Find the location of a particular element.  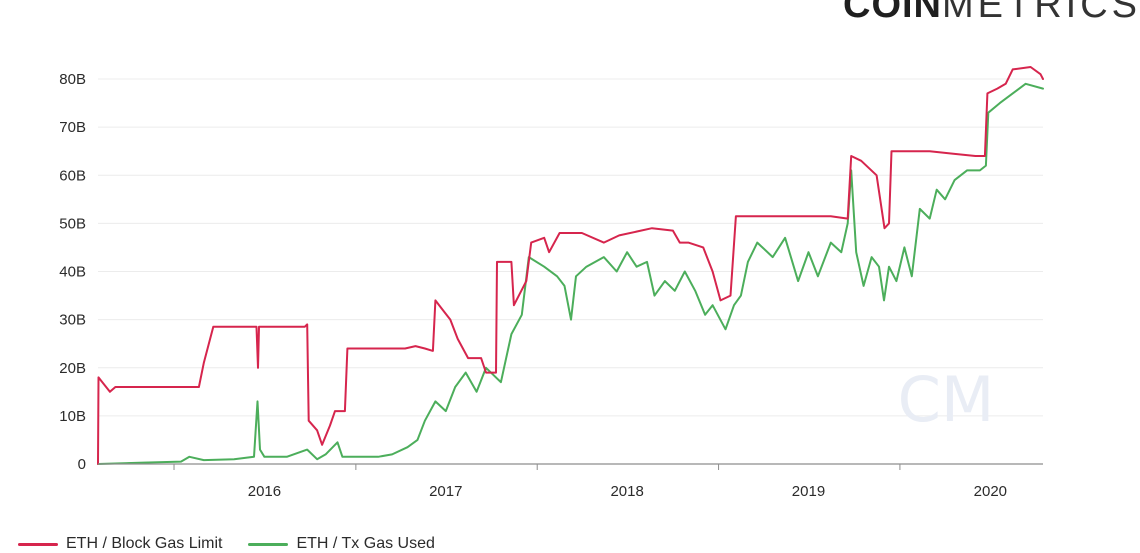

x-tick-label: 2020 is located at coordinates (990, 491).